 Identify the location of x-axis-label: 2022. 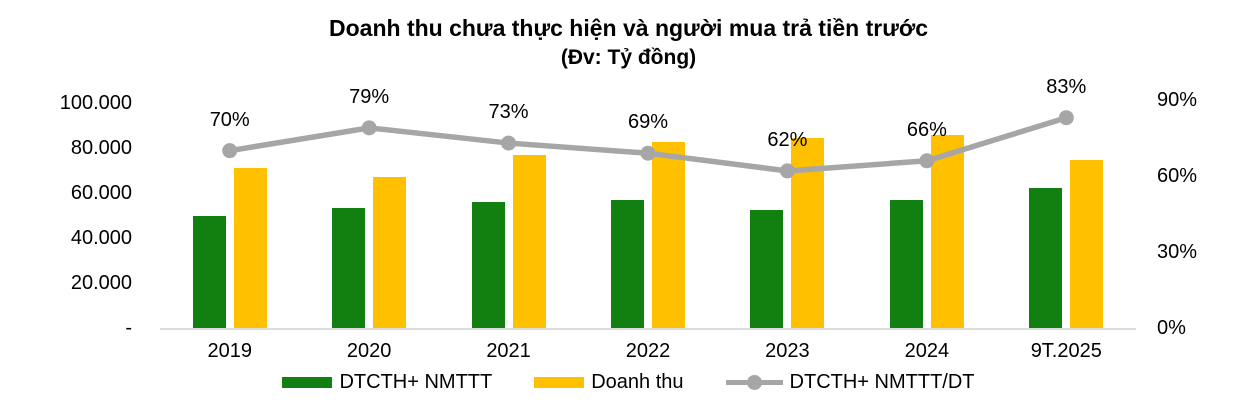
(648, 351).